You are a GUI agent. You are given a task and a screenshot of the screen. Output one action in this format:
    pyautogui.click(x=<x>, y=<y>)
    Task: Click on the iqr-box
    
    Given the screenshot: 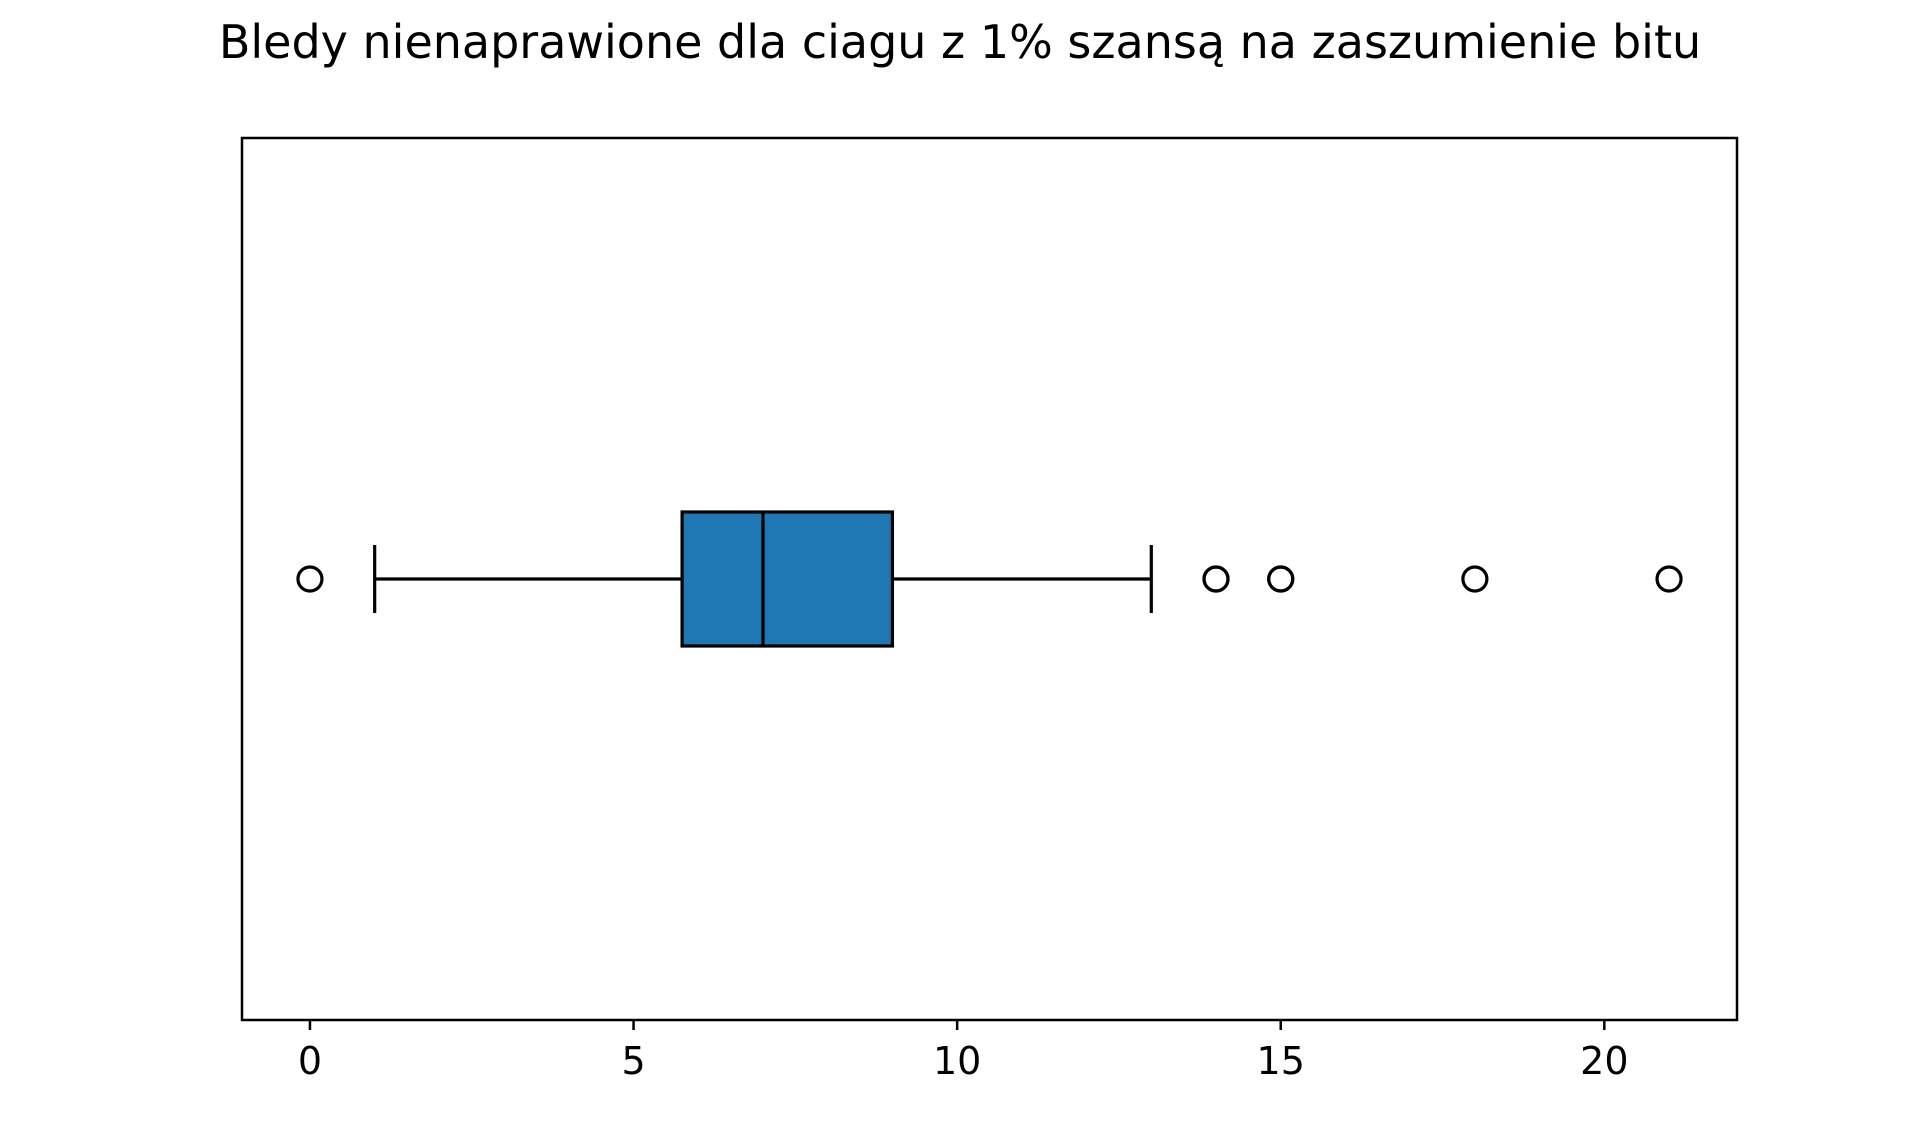 What is the action you would take?
    pyautogui.click(x=787, y=579)
    